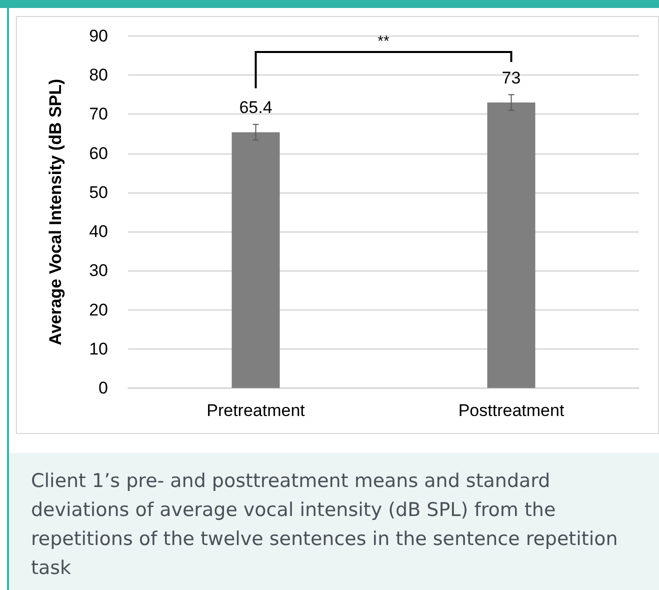 Image resolution: width=659 pixels, height=590 pixels. What do you see at coordinates (256, 410) in the screenshot?
I see `x-tick-label: Pretreatment` at bounding box center [256, 410].